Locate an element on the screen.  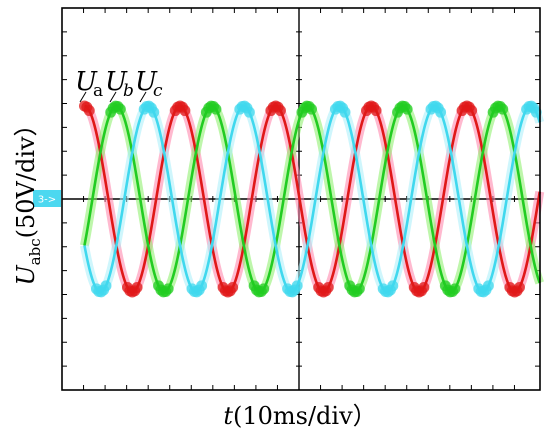
legend-symbol-ub: U is located at coordinates (116, 82).